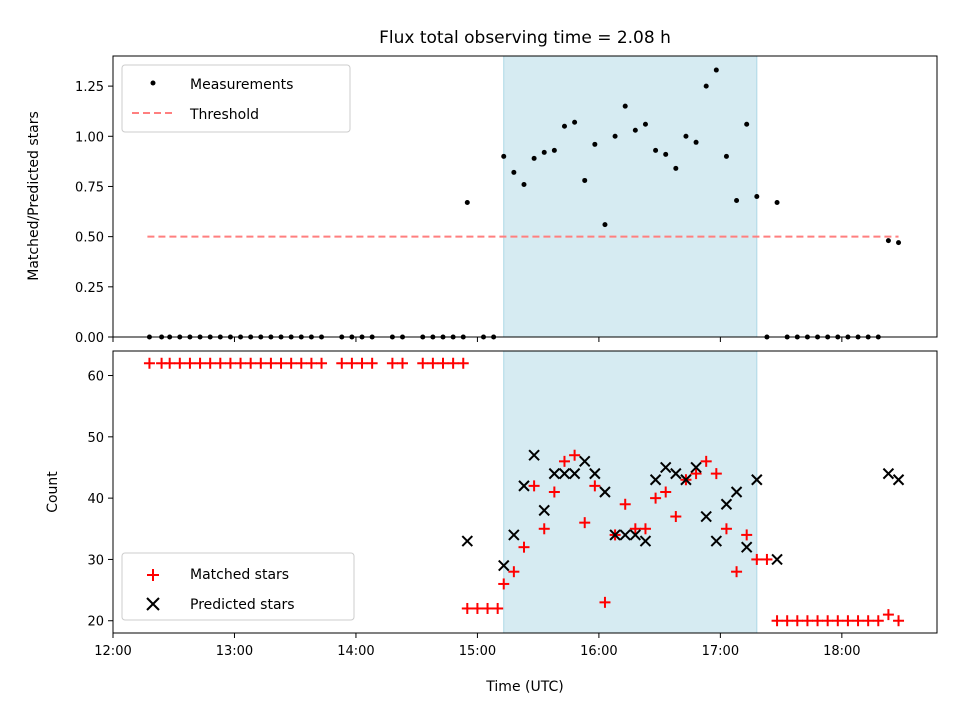 This screenshot has width=960, height=720. Describe the element at coordinates (234, 651) in the screenshot. I see `bottom-xtick-label: 13:00` at that location.